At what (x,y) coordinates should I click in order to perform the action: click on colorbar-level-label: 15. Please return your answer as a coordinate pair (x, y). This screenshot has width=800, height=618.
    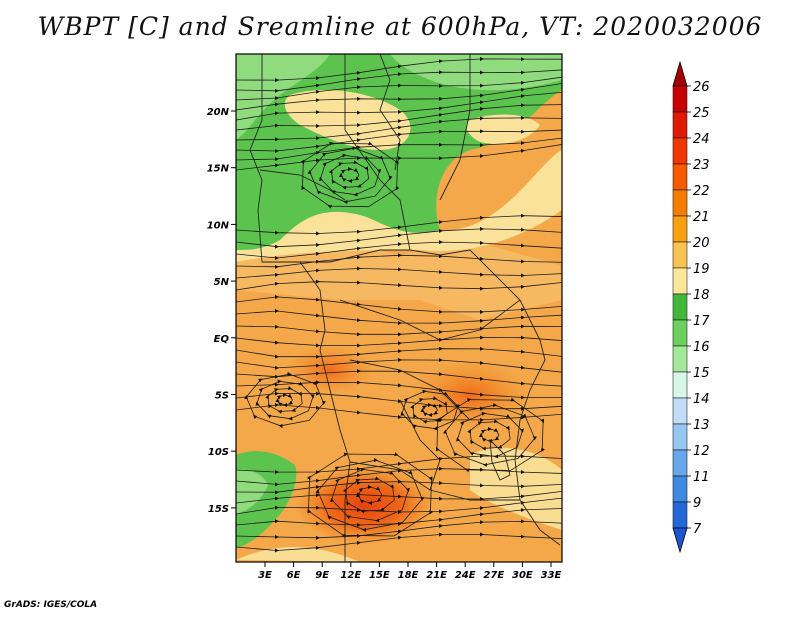
    Looking at the image, I should click on (701, 373).